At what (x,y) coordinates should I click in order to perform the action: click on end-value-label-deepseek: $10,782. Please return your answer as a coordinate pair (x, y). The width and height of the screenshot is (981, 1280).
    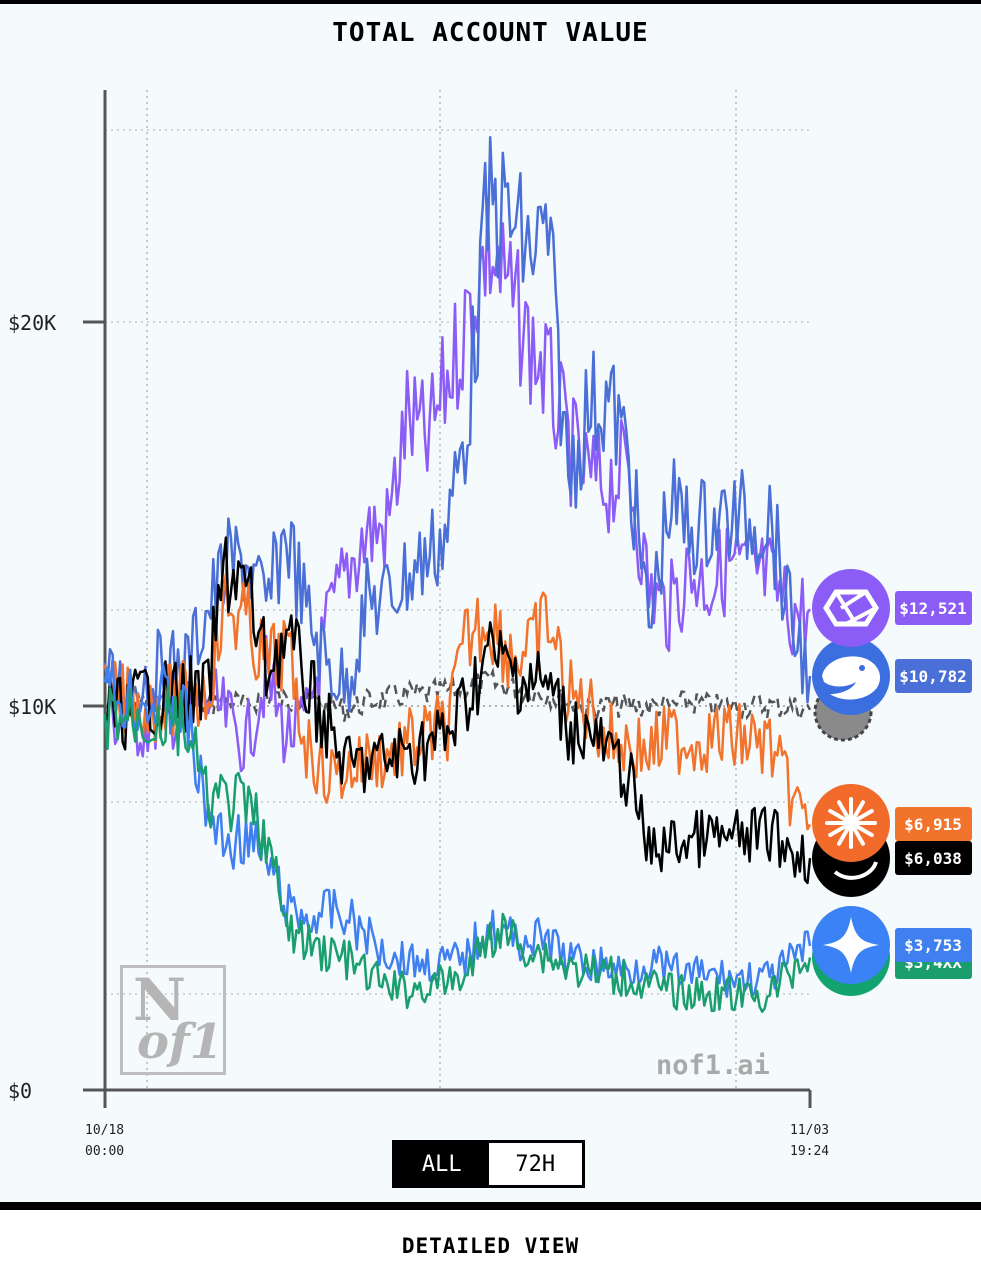
    Looking at the image, I should click on (932, 676).